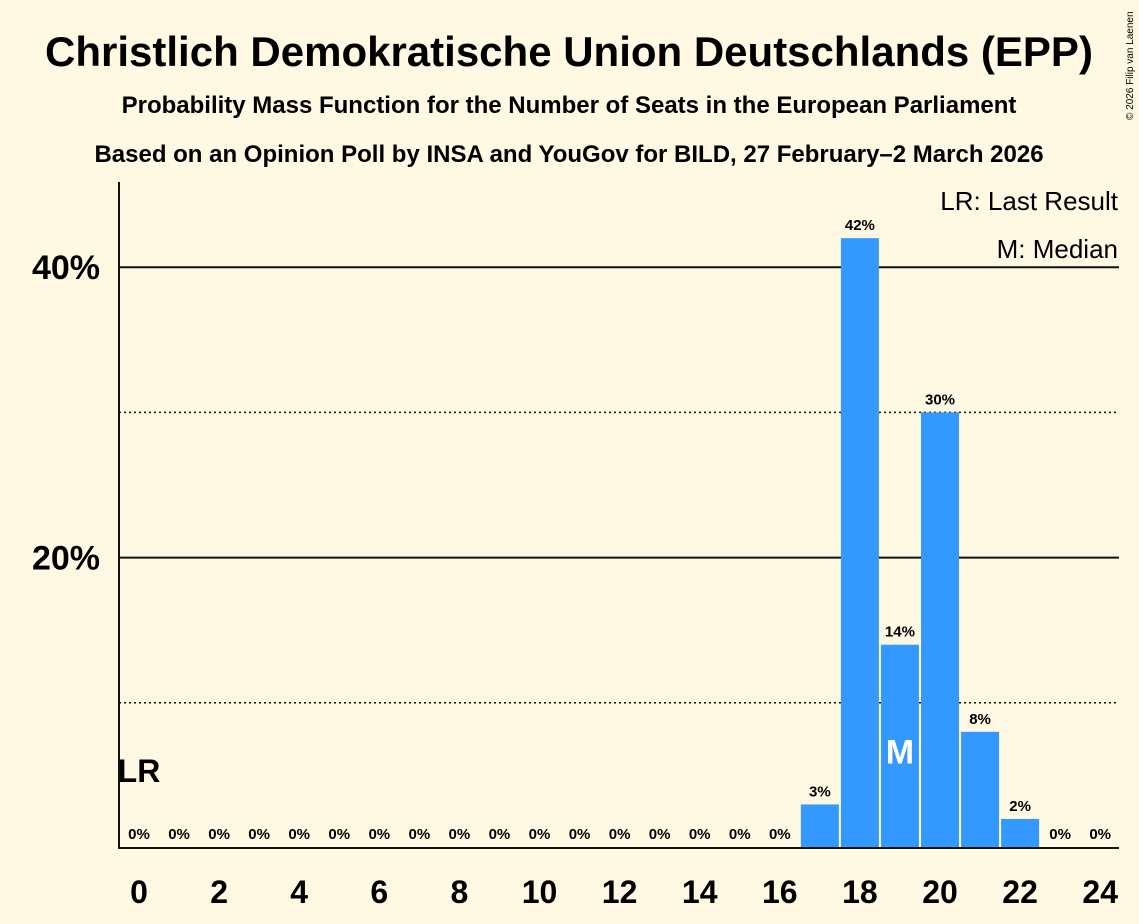  Describe the element at coordinates (900, 753) in the screenshot. I see `median-marker: M` at that location.